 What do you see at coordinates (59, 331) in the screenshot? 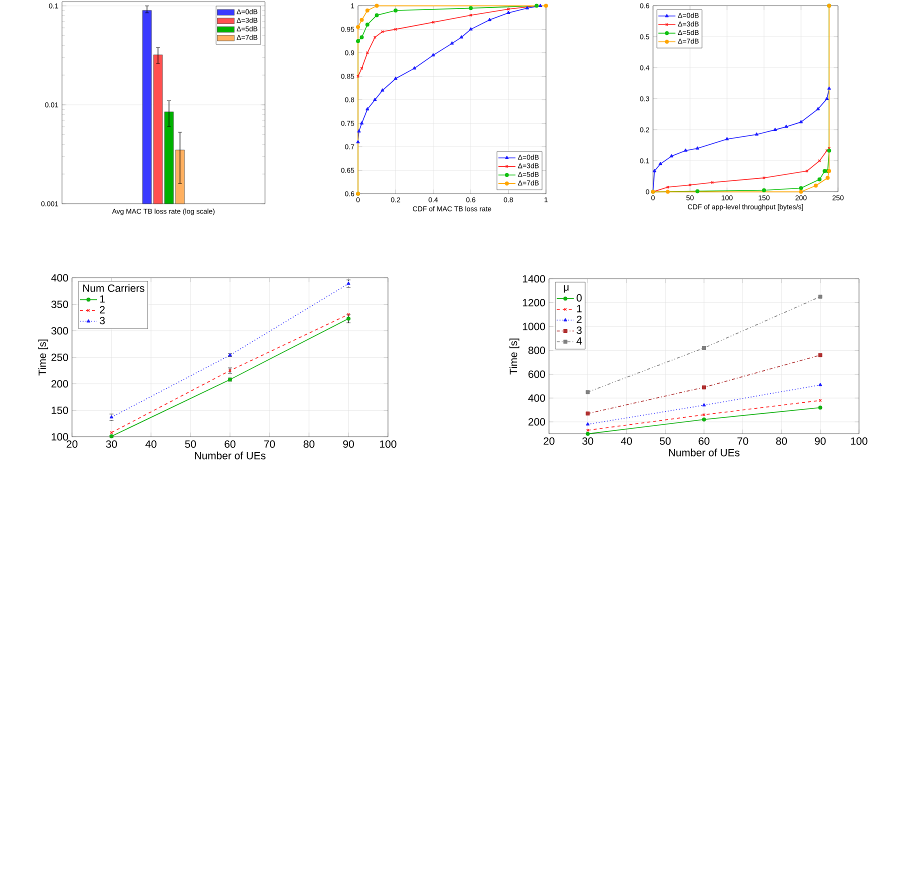
I see `y-tick-label: 300` at bounding box center [59, 331].